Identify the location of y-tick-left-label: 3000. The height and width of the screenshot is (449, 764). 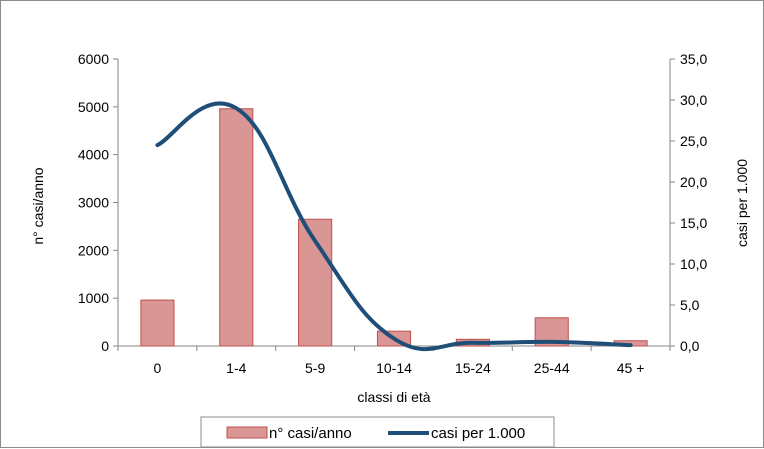
(93, 203).